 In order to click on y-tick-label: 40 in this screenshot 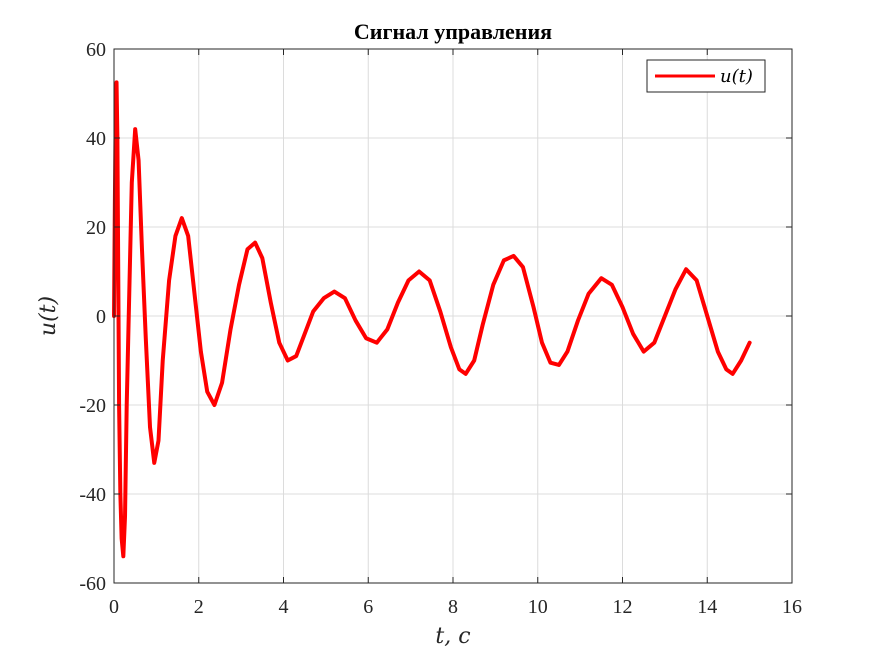, I will do `click(96, 139)`.